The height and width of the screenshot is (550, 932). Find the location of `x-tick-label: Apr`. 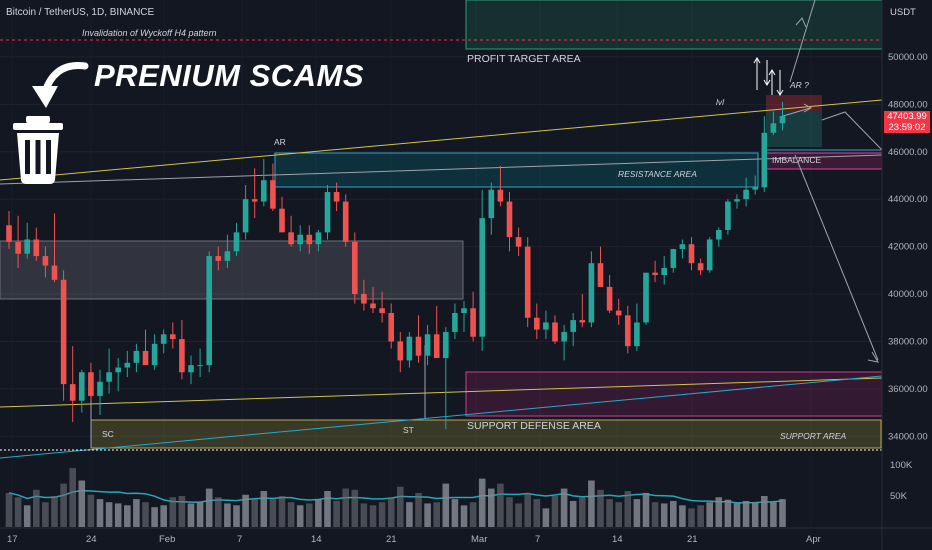

x-tick-label: Apr is located at coordinates (813, 539).